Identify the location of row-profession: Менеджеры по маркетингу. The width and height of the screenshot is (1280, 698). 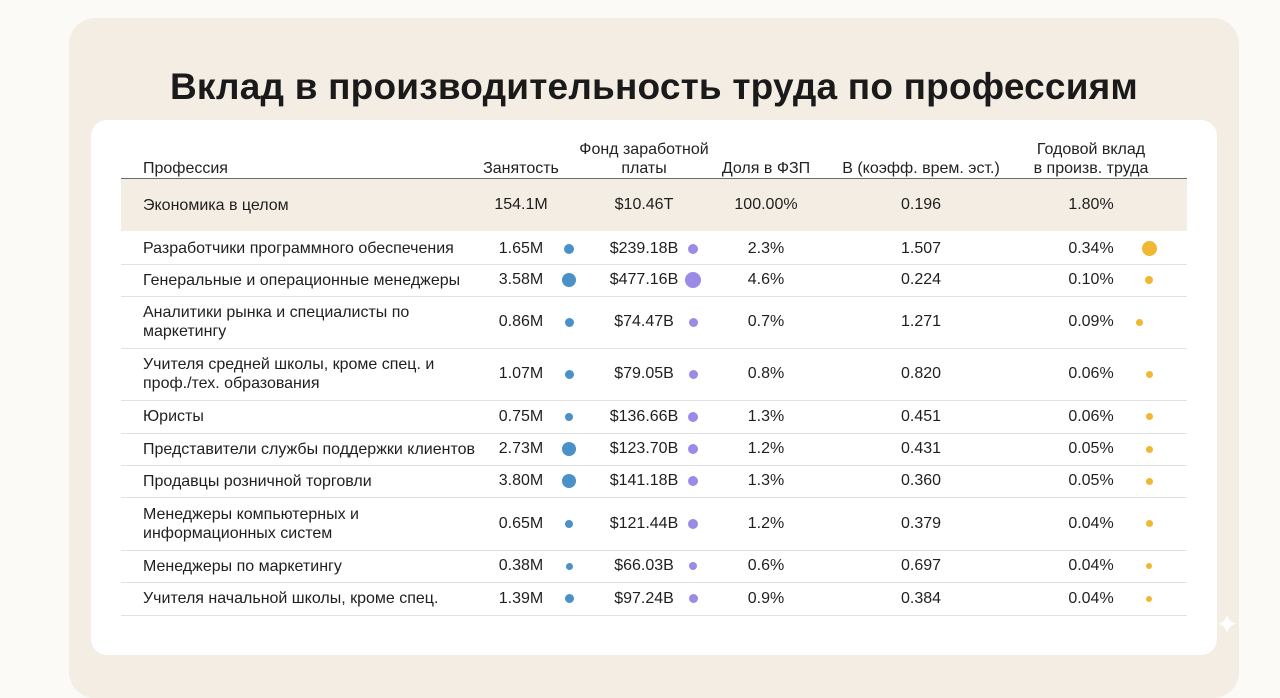
(318, 566).